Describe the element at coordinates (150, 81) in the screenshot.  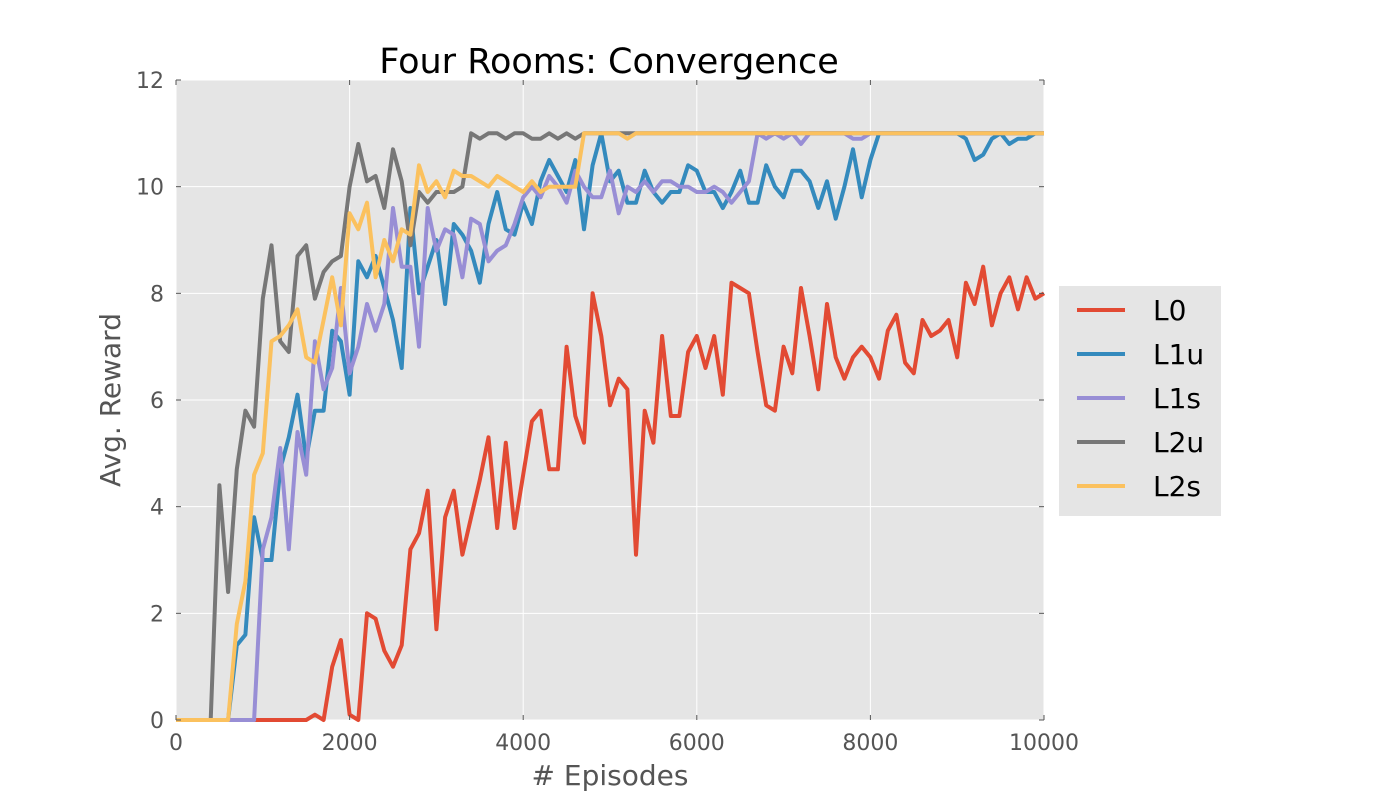
I see `y-tick-label: 12` at that location.